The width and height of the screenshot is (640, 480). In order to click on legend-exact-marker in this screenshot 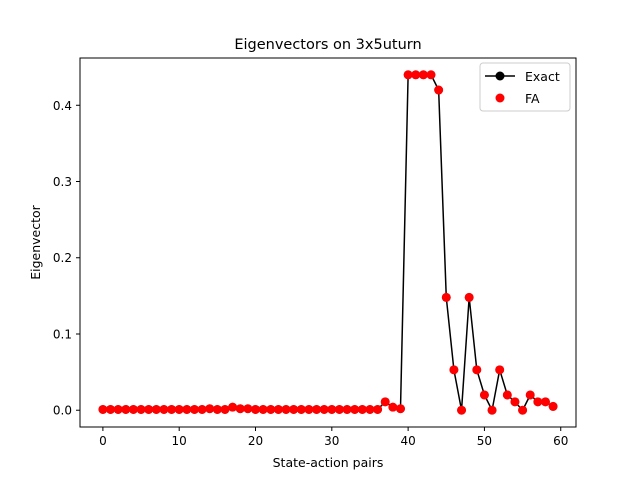, I will do `click(500, 76)`.